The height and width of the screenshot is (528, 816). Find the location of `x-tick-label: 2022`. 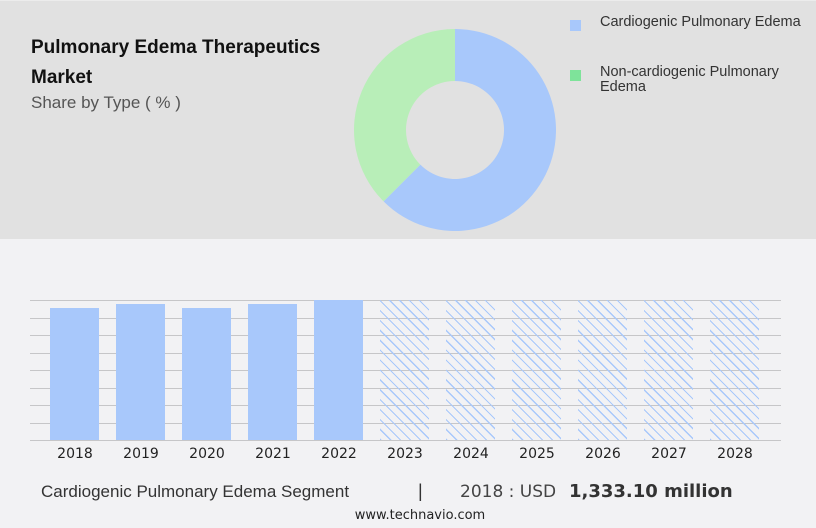

x-tick-label: 2022 is located at coordinates (339, 454).